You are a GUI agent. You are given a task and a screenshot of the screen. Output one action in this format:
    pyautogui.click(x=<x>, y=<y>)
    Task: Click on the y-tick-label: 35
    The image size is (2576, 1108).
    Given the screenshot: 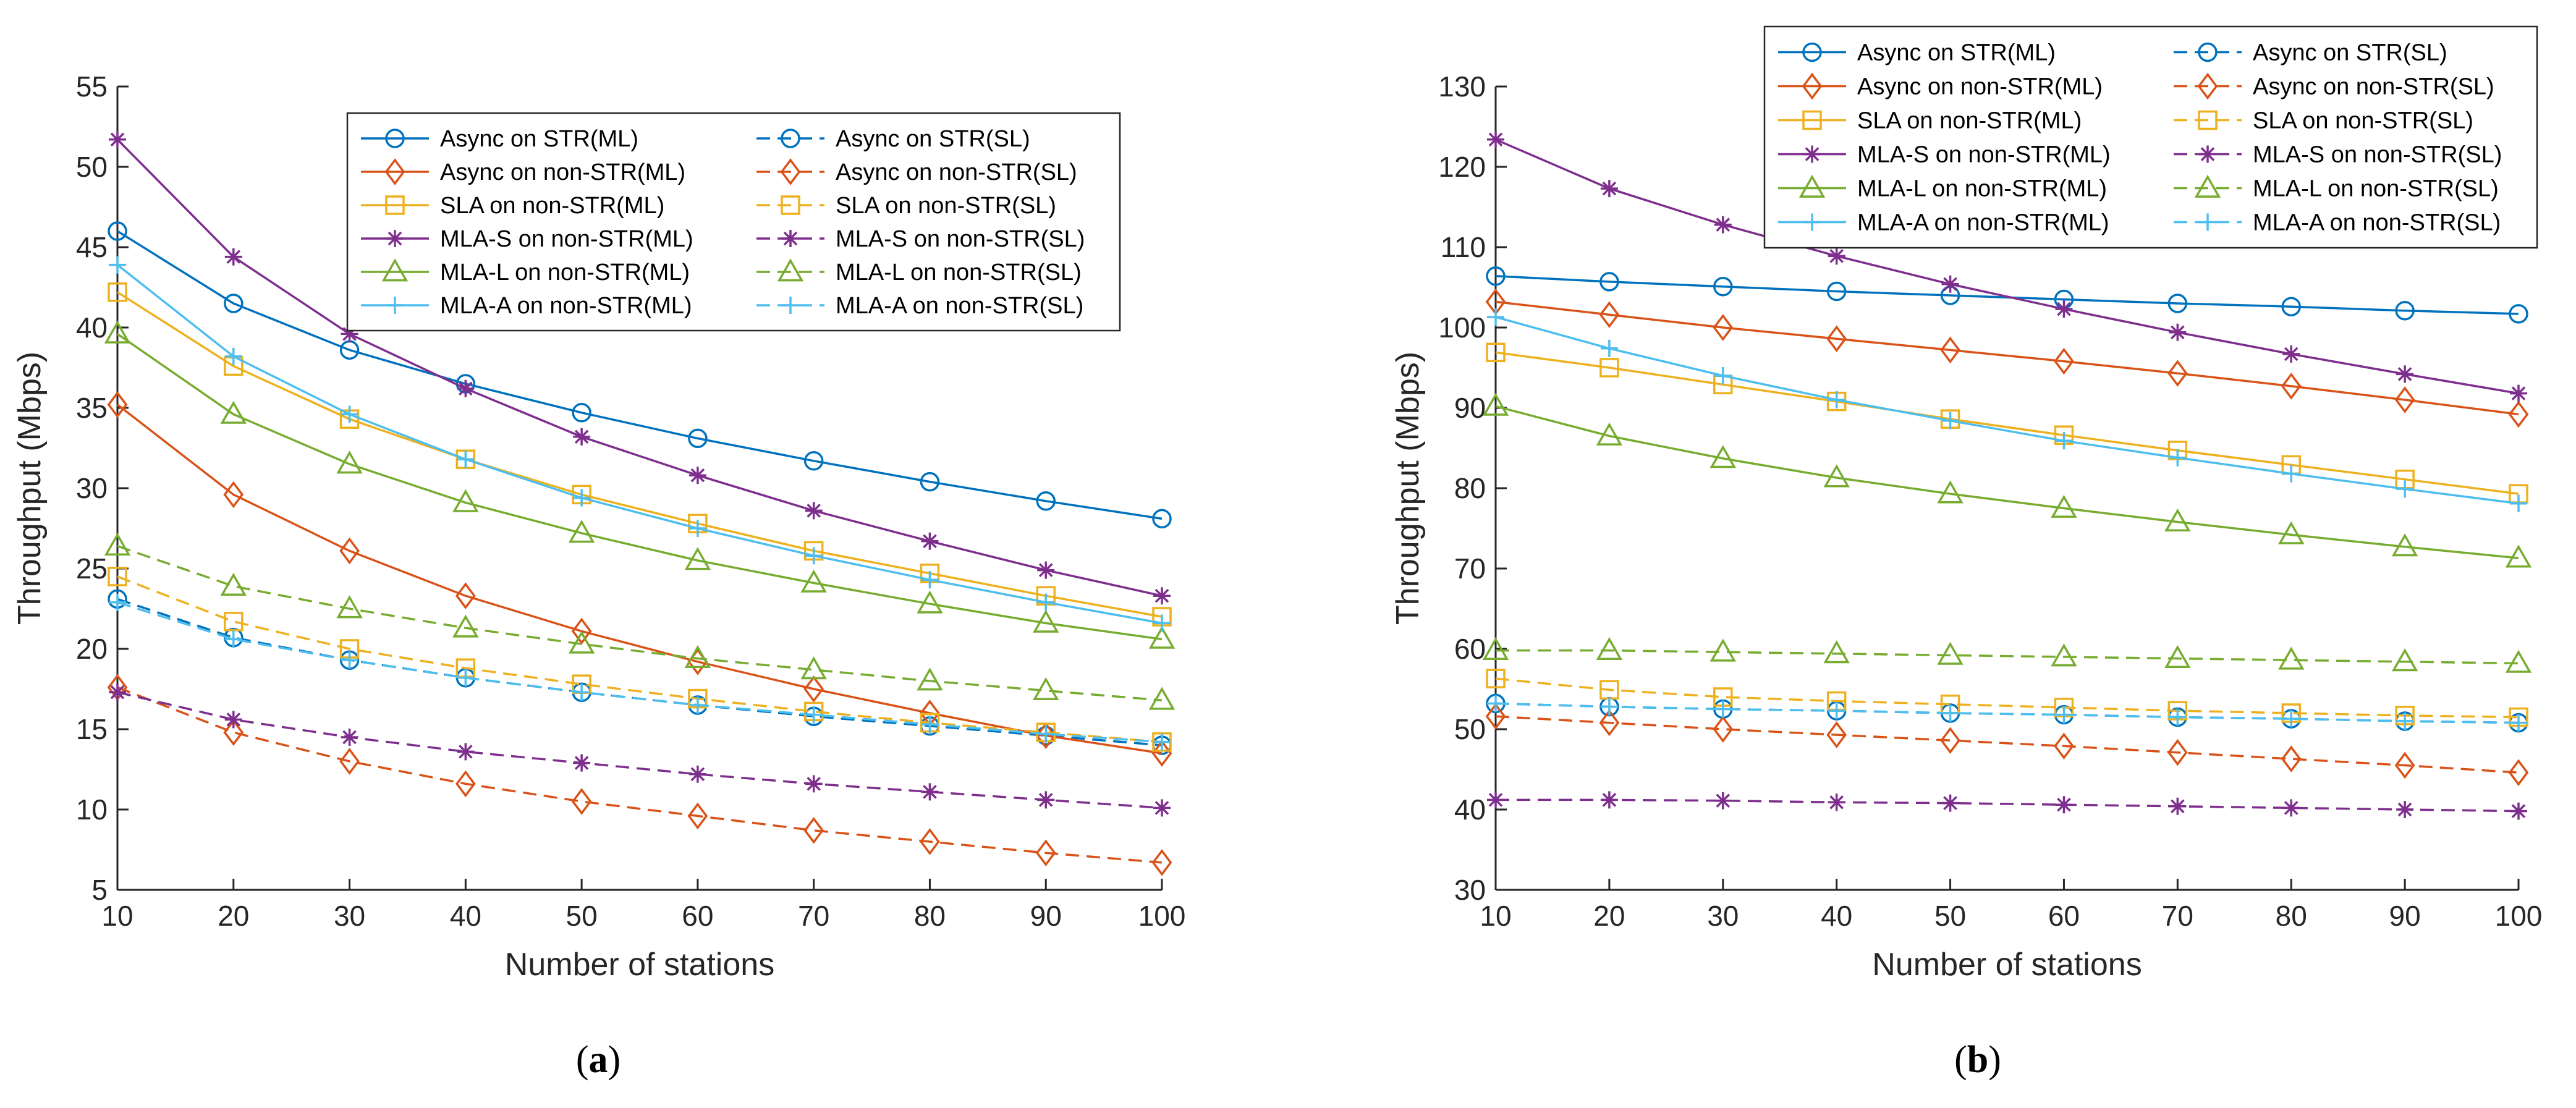 What is the action you would take?
    pyautogui.click(x=92, y=408)
    